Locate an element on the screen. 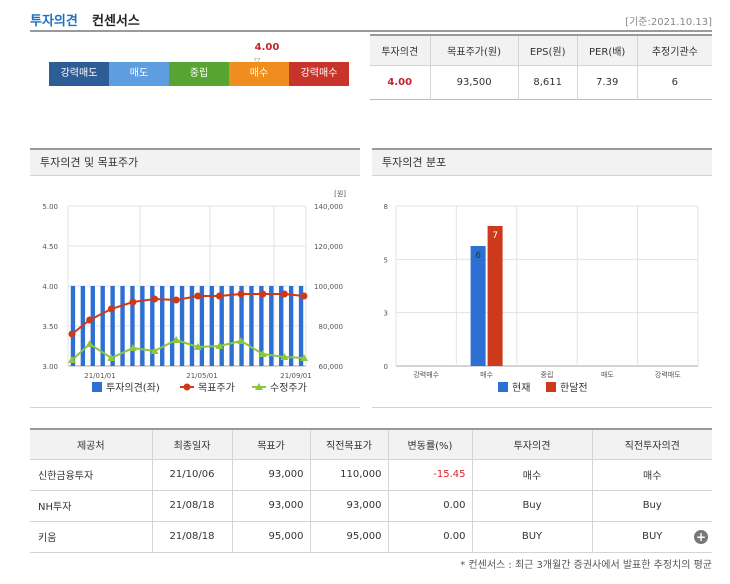  legend-label: 한달전 is located at coordinates (574, 388).